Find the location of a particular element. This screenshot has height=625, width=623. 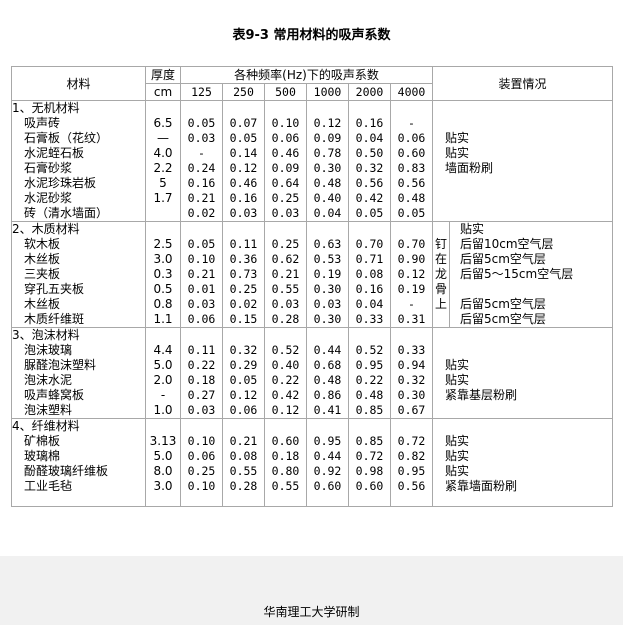

group-coefficients: 0.52 0.95 0.22 0.48 0.85 is located at coordinates (369, 373).